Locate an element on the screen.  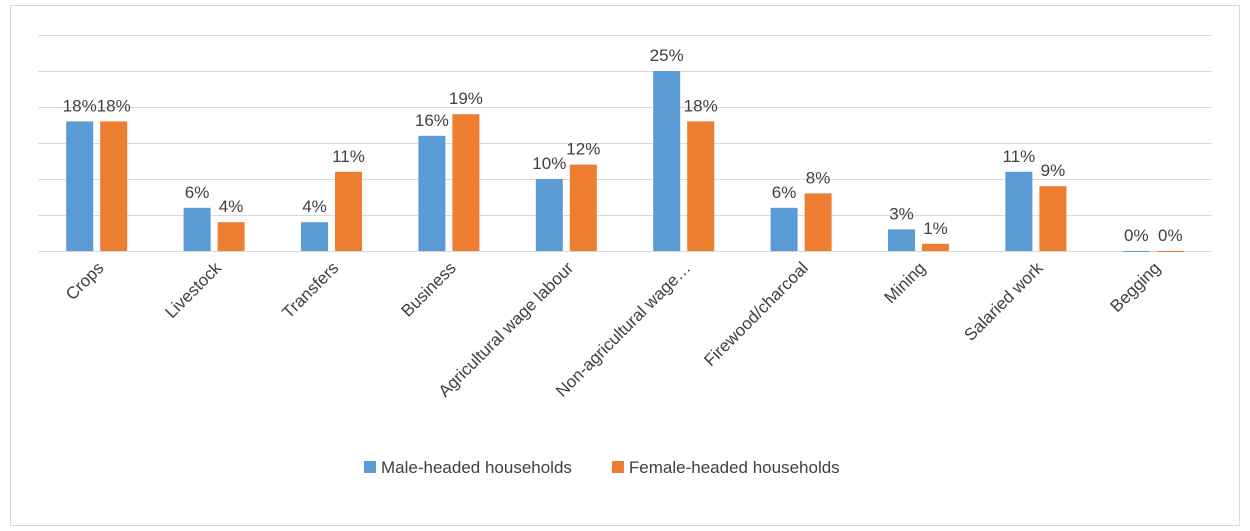
data-label: 16% is located at coordinates (432, 120).